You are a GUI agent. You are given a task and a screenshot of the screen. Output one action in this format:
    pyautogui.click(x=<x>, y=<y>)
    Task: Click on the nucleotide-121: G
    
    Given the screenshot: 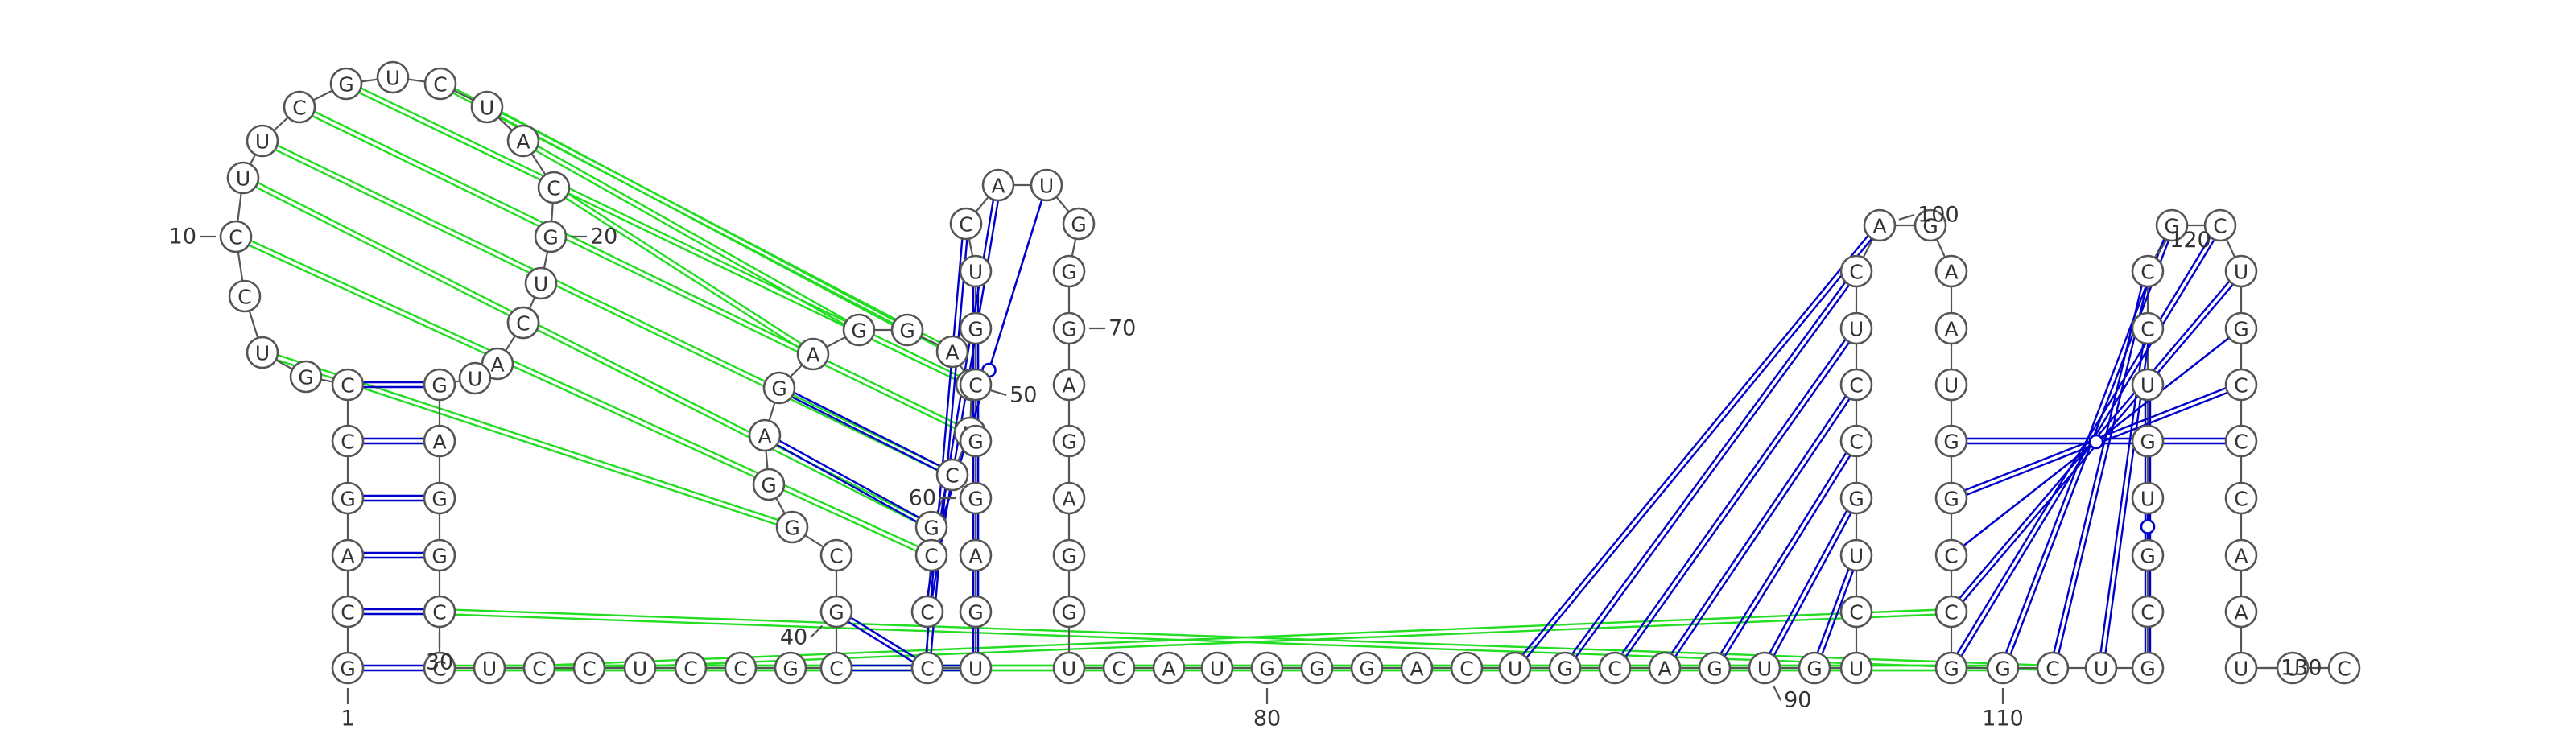 What is the action you would take?
    pyautogui.click(x=2172, y=225)
    